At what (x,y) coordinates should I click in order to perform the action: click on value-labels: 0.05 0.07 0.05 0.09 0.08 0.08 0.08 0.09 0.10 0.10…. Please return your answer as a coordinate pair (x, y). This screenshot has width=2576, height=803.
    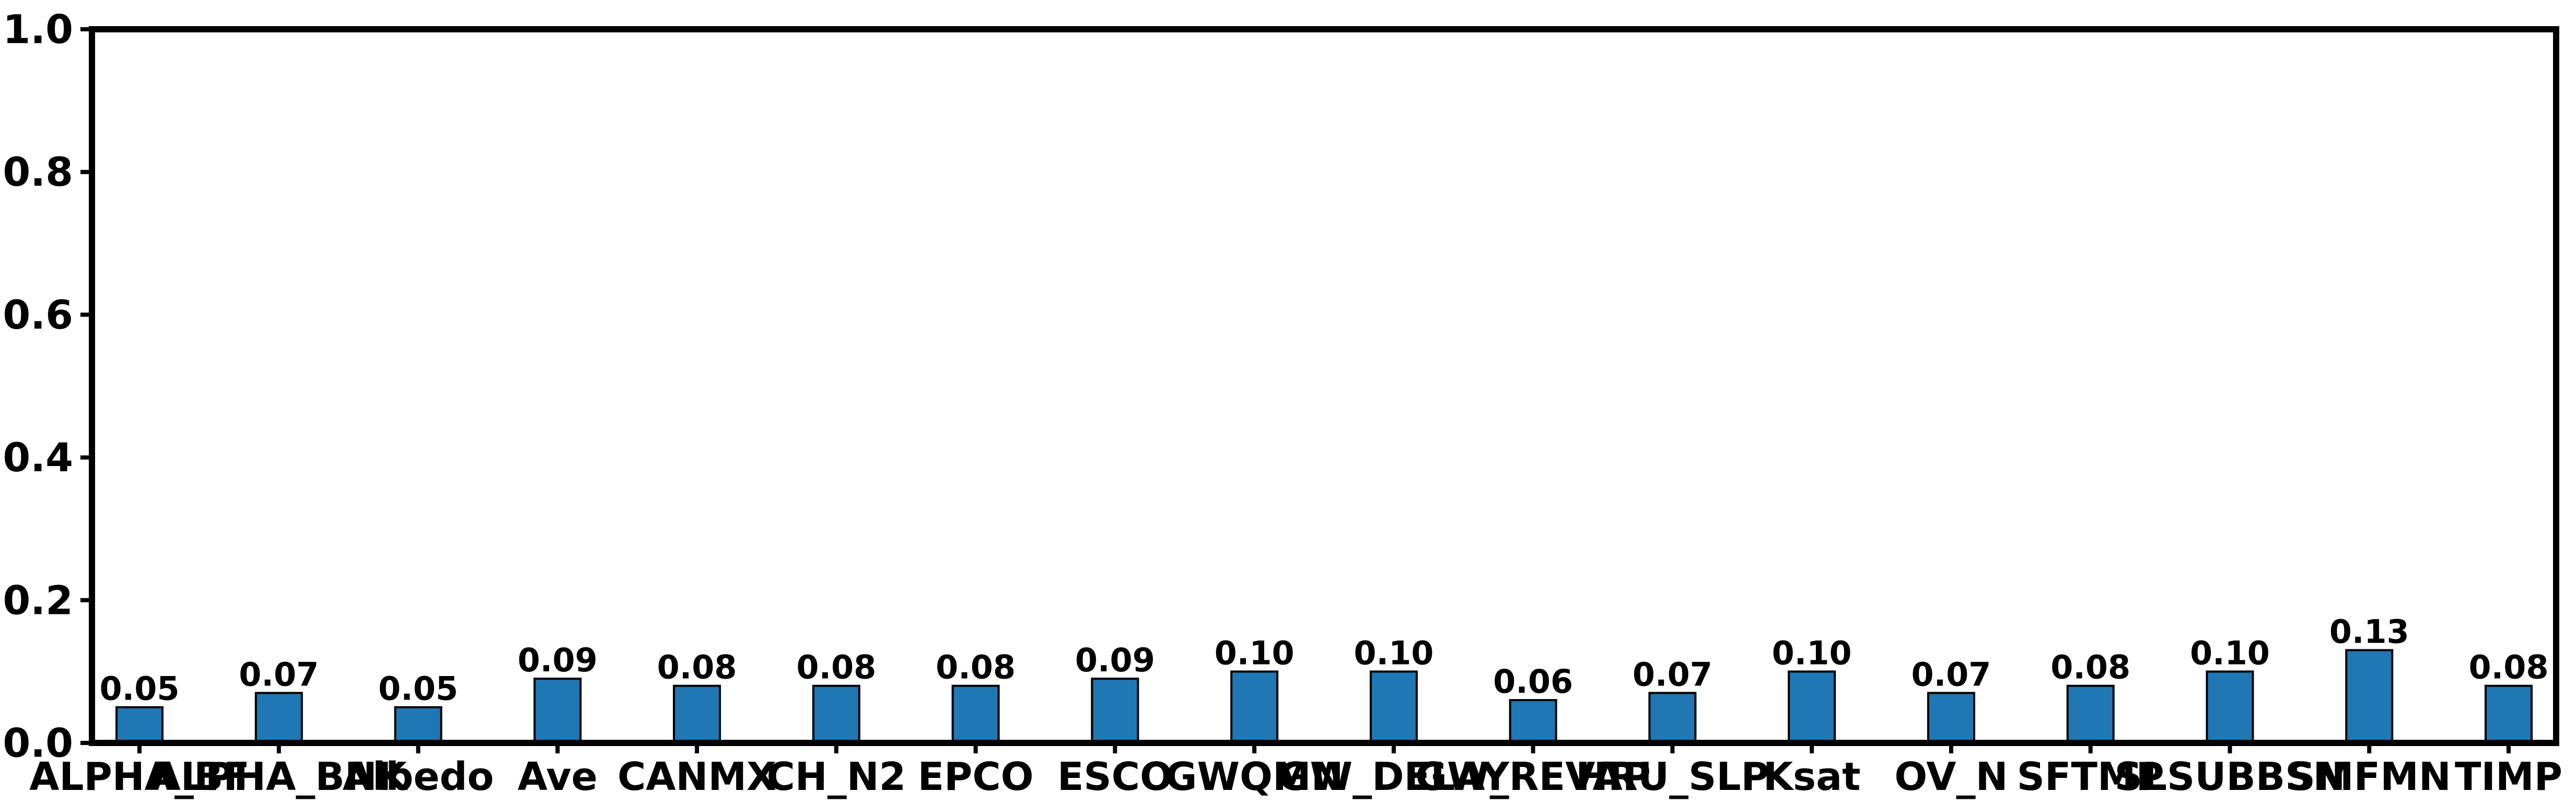
    Looking at the image, I should click on (1324, 660).